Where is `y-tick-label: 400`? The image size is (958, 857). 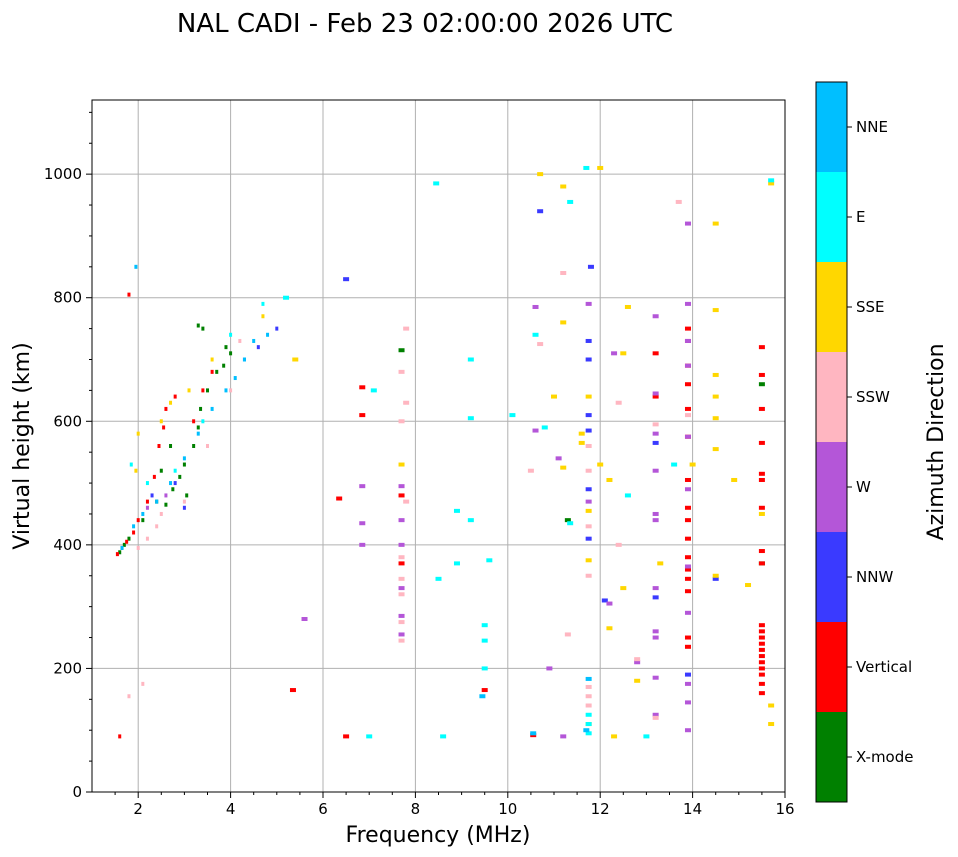 y-tick-label: 400 is located at coordinates (67, 545).